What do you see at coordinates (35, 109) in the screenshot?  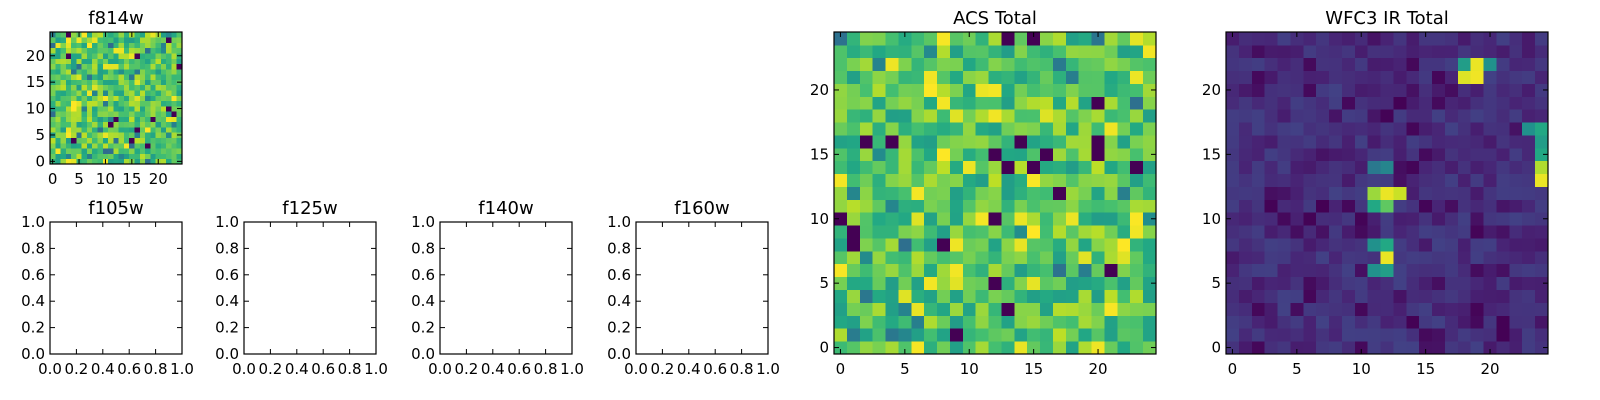 I see `y-tick-label: 10` at bounding box center [35, 109].